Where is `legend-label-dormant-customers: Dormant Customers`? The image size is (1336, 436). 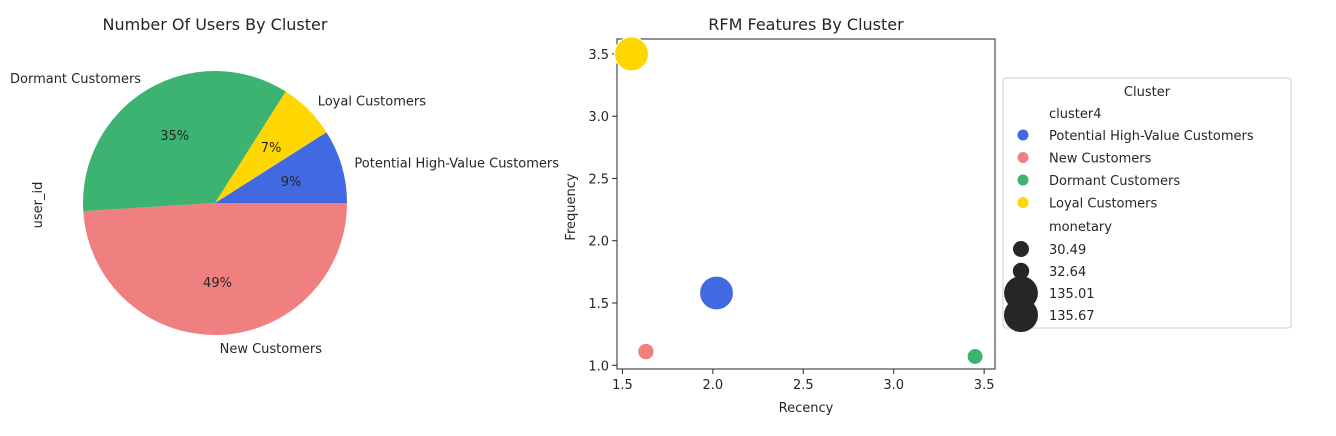 legend-label-dormant-customers: Dormant Customers is located at coordinates (1114, 181).